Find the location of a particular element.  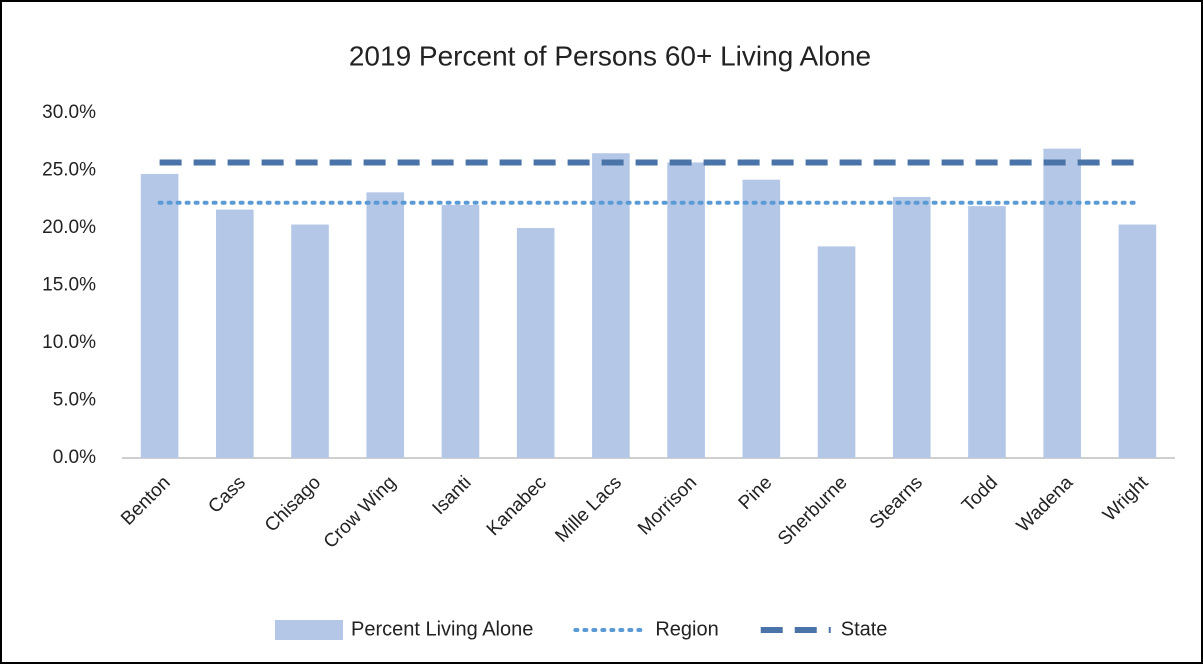

y-tick-label: 15.0% is located at coordinates (69, 285).